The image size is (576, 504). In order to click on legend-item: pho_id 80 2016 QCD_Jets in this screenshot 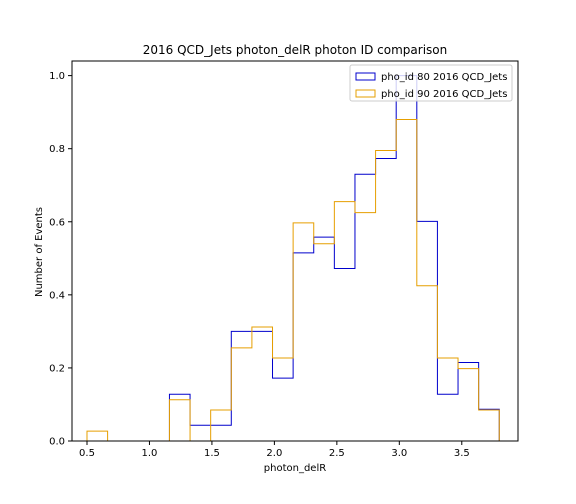, I will do `click(431, 77)`.